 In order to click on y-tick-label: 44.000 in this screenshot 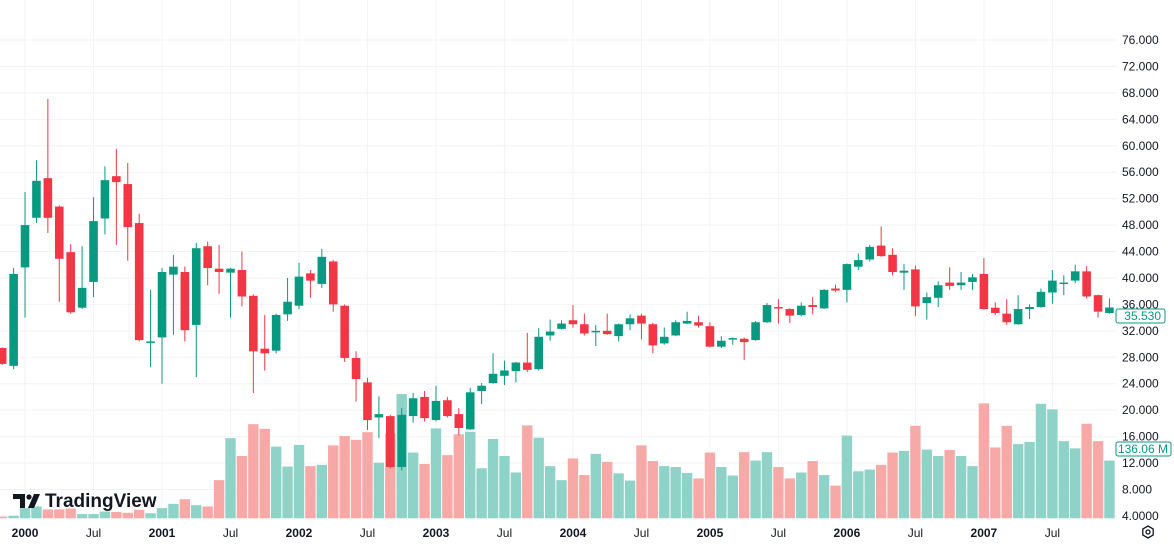, I will do `click(1140, 252)`.